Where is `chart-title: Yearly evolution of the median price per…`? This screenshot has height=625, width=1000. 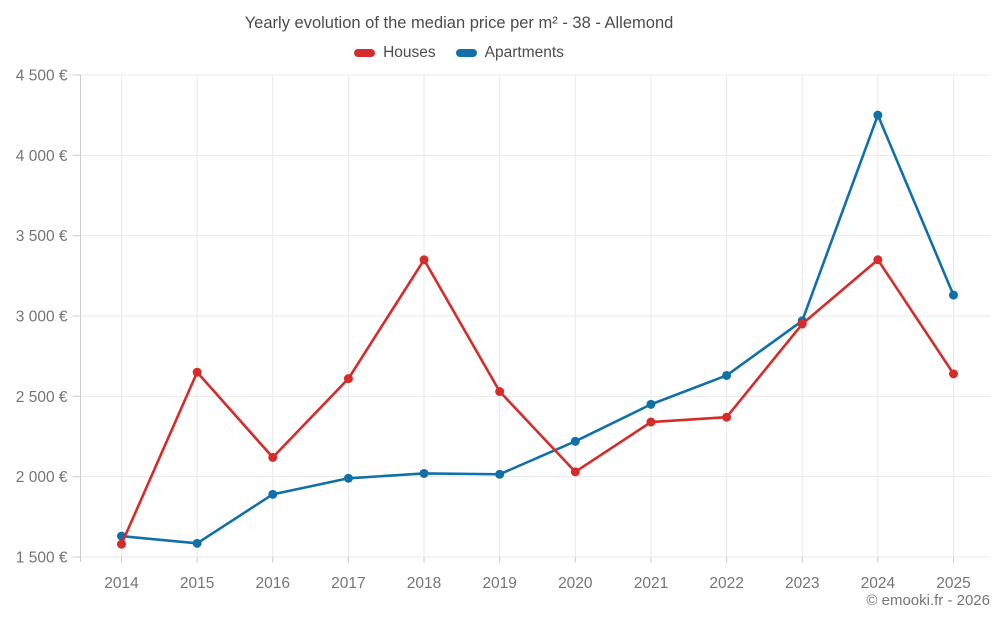 chart-title: Yearly evolution of the median price per… is located at coordinates (459, 23).